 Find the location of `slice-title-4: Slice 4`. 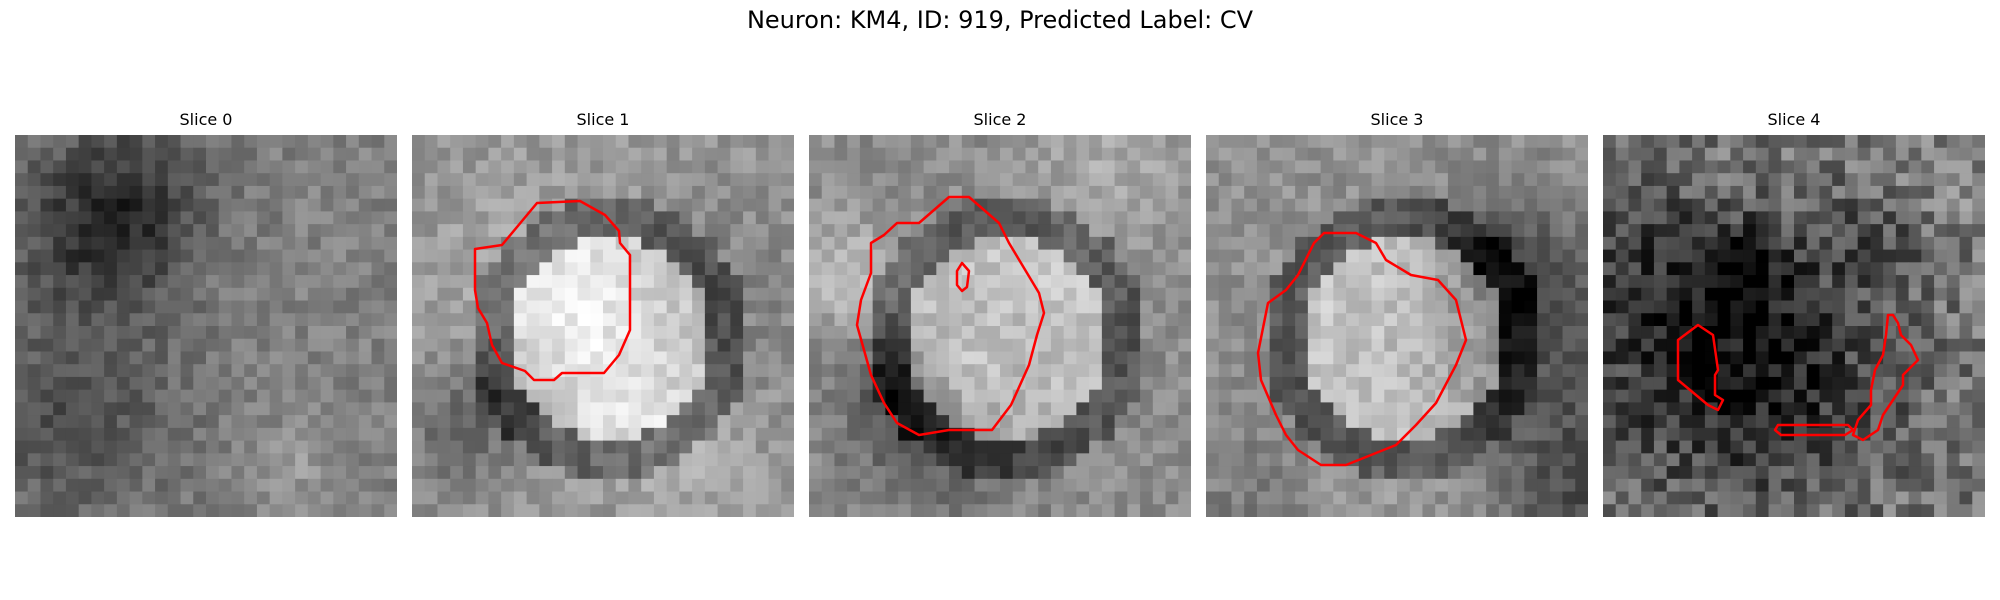

slice-title-4: Slice 4 is located at coordinates (1794, 119).